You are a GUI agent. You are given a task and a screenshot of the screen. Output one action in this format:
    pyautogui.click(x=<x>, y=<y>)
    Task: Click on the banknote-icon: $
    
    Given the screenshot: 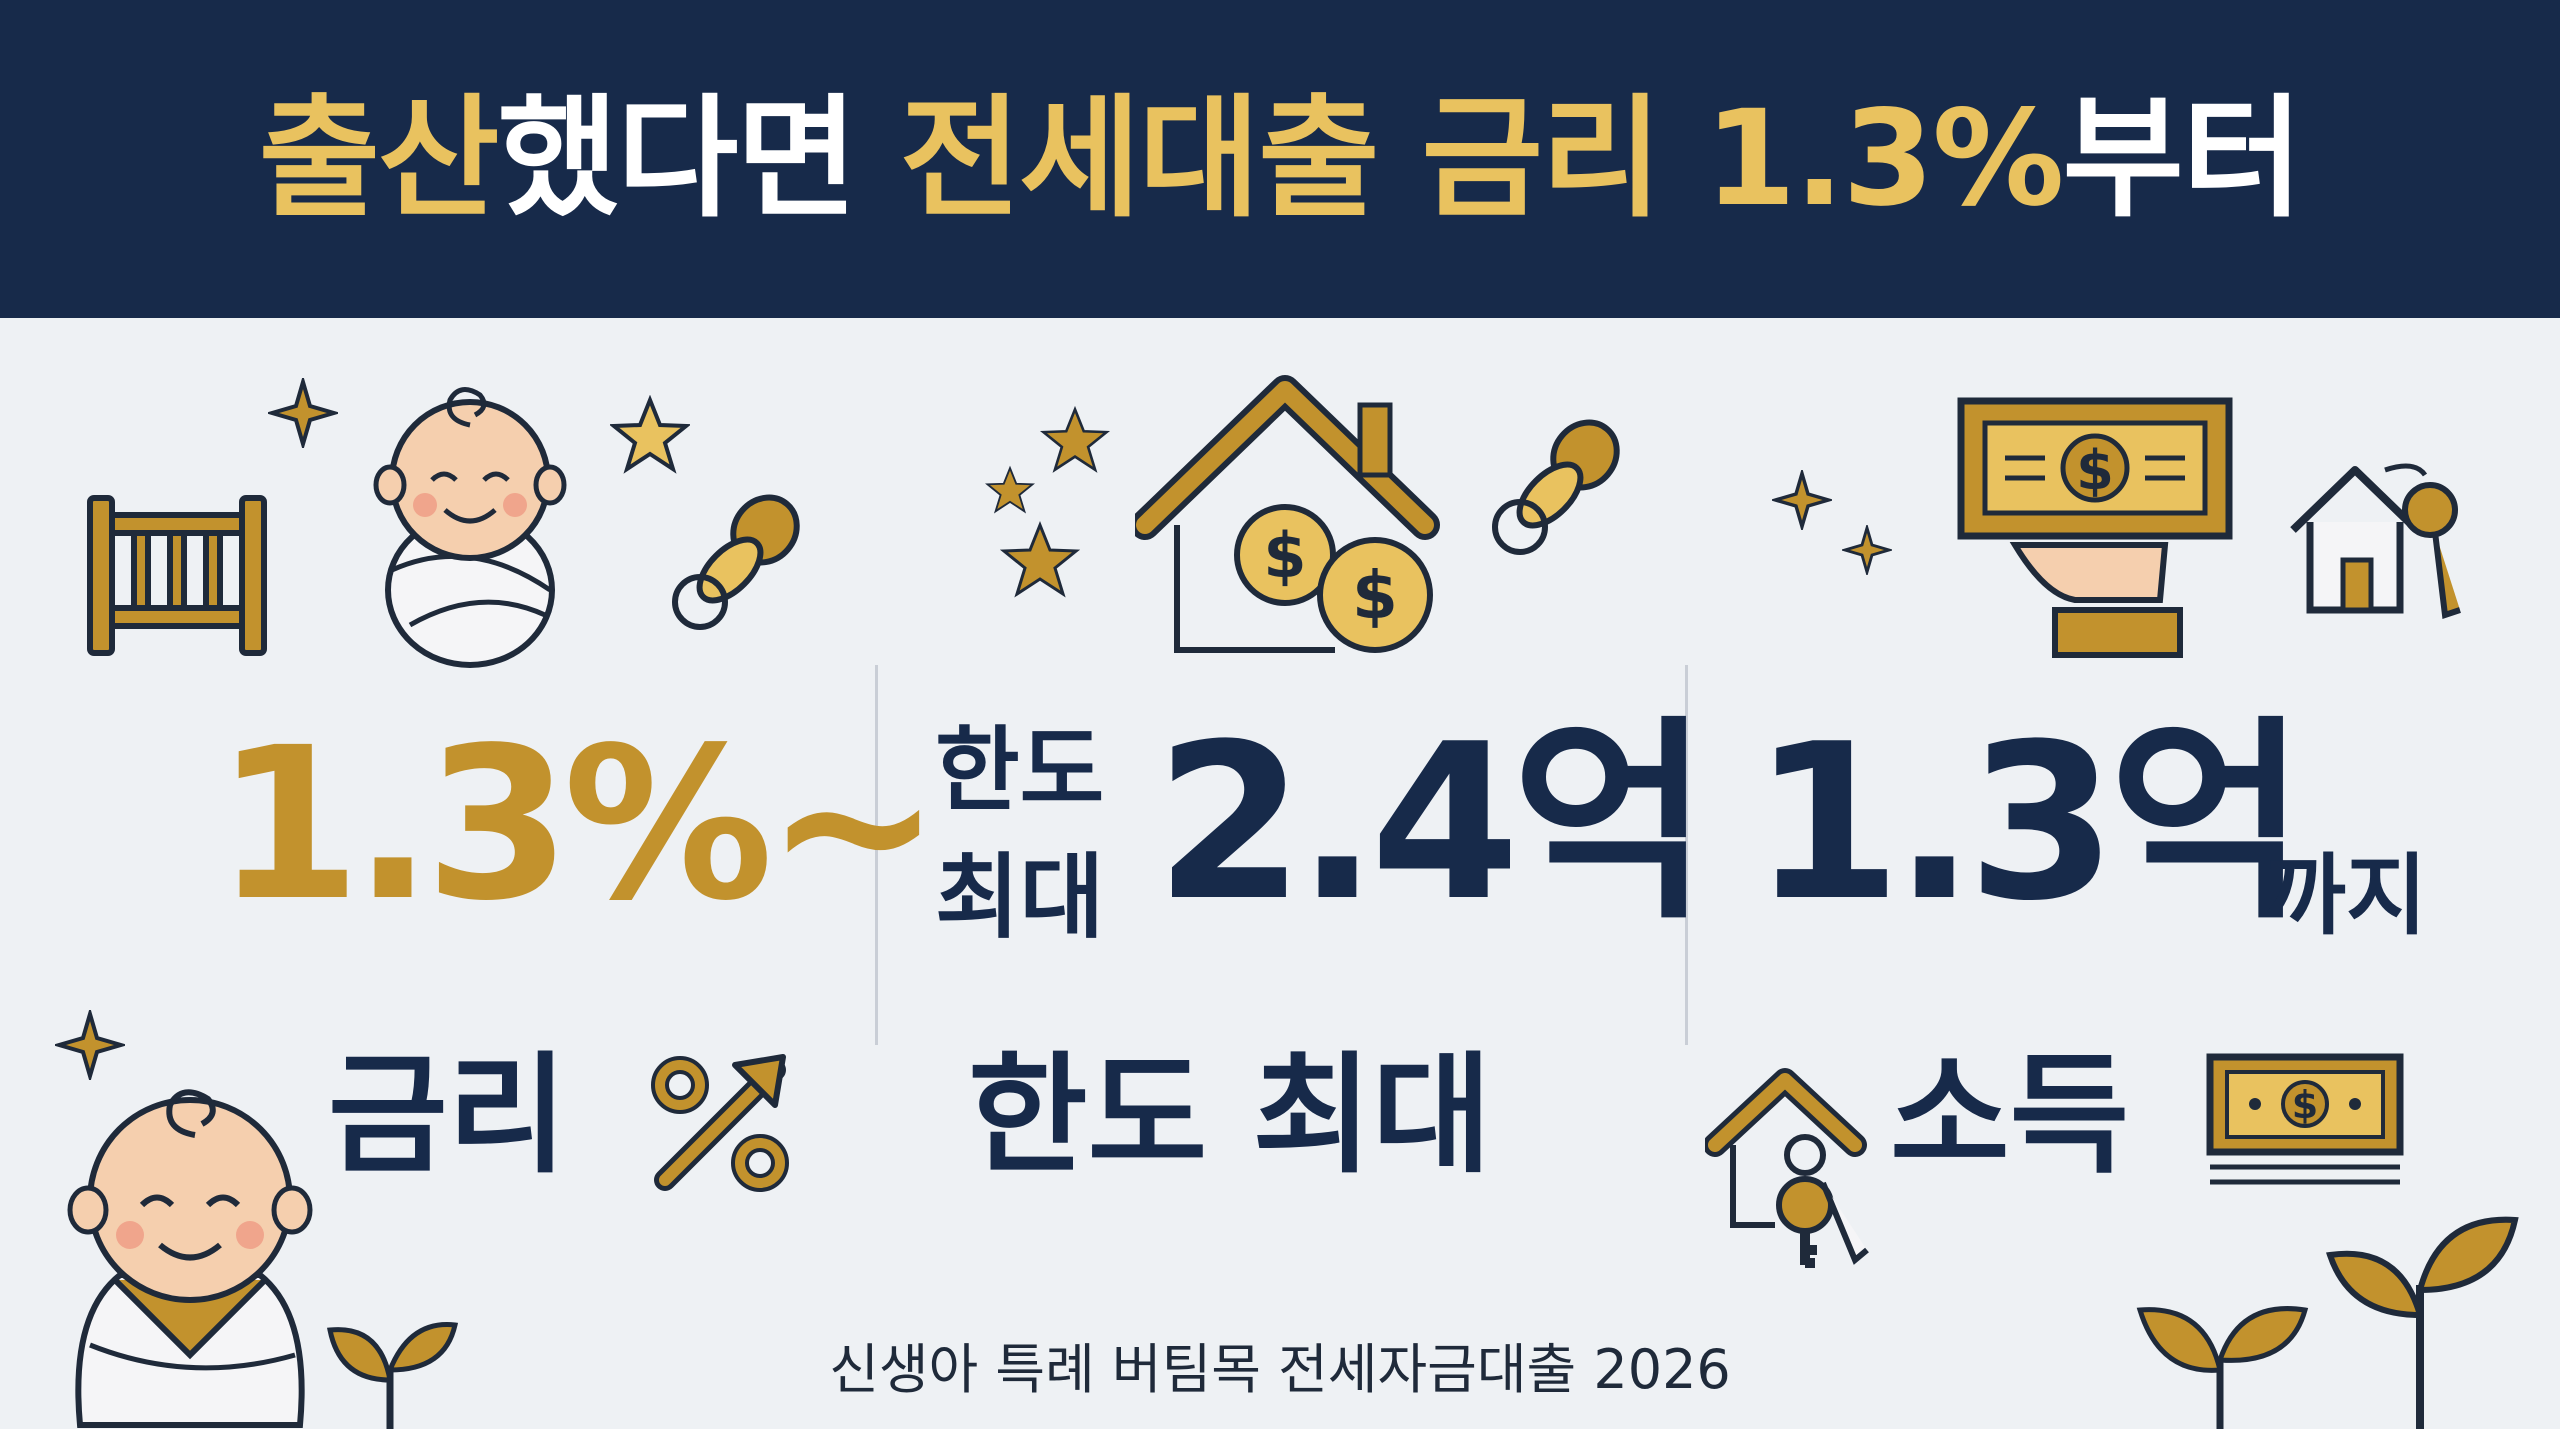 What is the action you would take?
    pyautogui.click(x=2305, y=1119)
    